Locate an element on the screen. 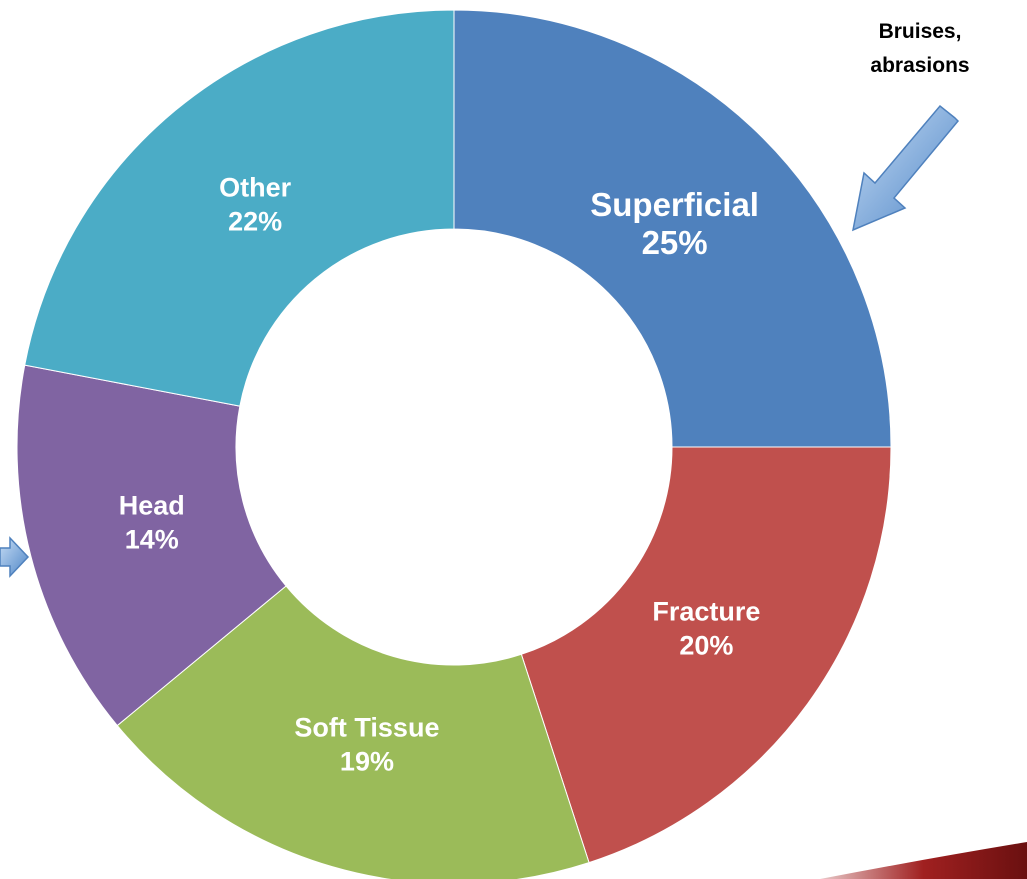  value-label: 25% is located at coordinates (675, 242).